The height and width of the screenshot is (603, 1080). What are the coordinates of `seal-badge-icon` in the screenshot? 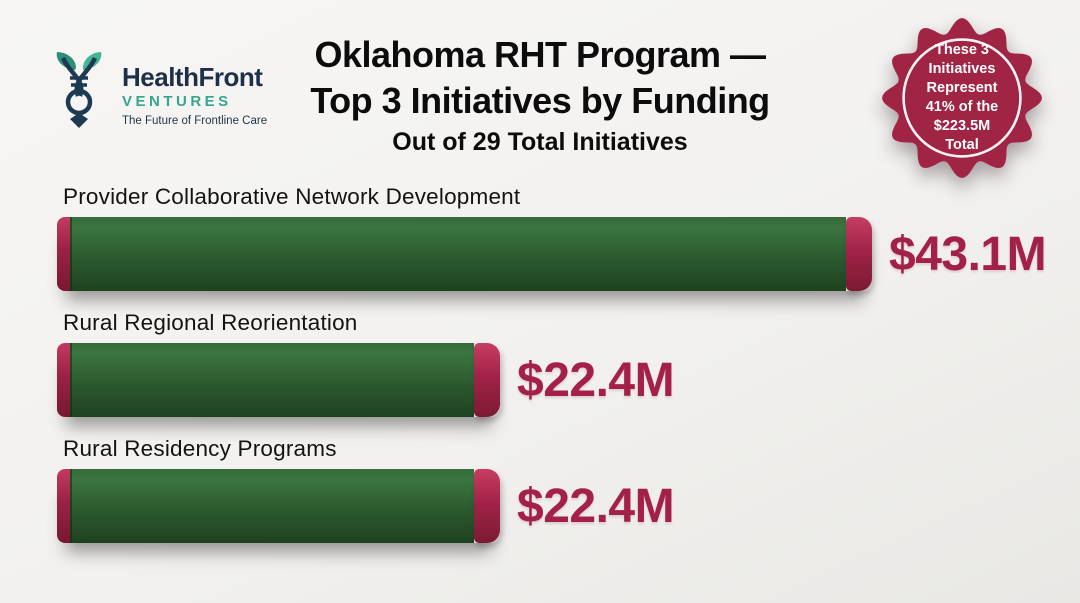 It's located at (962, 98).